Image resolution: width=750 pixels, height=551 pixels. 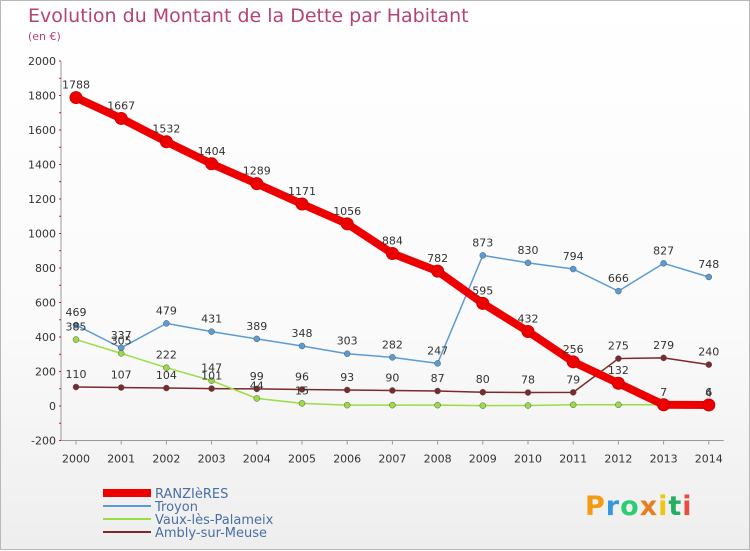 What do you see at coordinates (45, 268) in the screenshot?
I see `y-tick-label: 800` at bounding box center [45, 268].